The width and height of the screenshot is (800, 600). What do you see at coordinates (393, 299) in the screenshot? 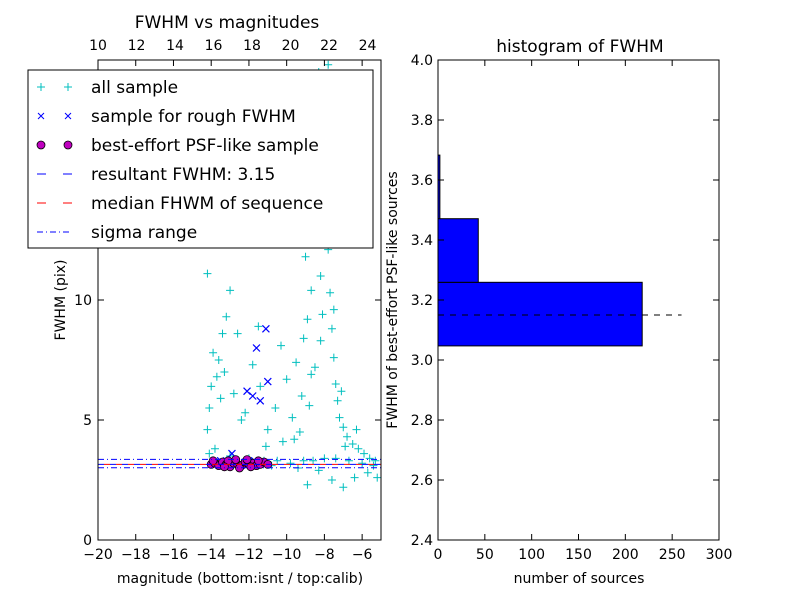
I see `right-y-axis-label: FWHM of best-effort PSF-like sources` at bounding box center [393, 299].